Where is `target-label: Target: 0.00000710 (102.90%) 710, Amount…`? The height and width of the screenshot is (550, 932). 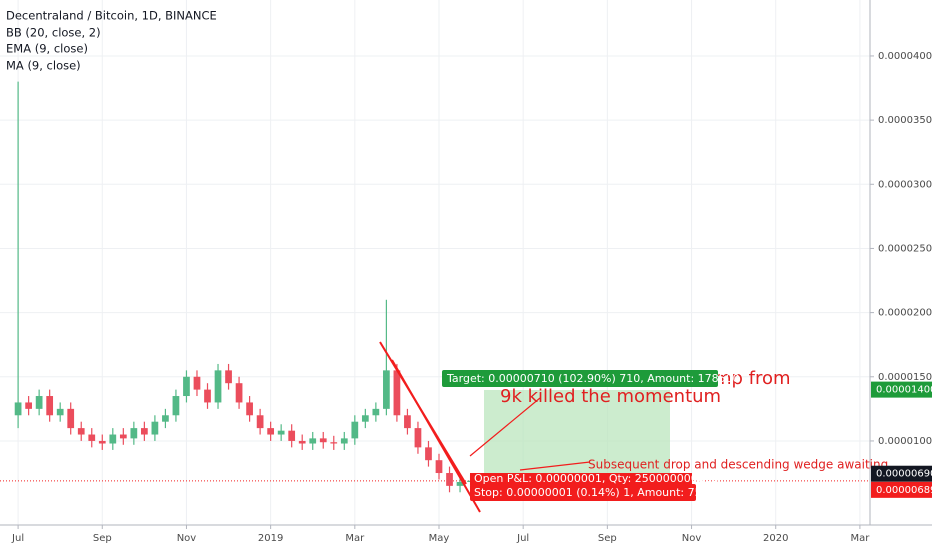 target-label: Target: 0.00000710 (102.90%) 710, Amount… is located at coordinates (593, 378).